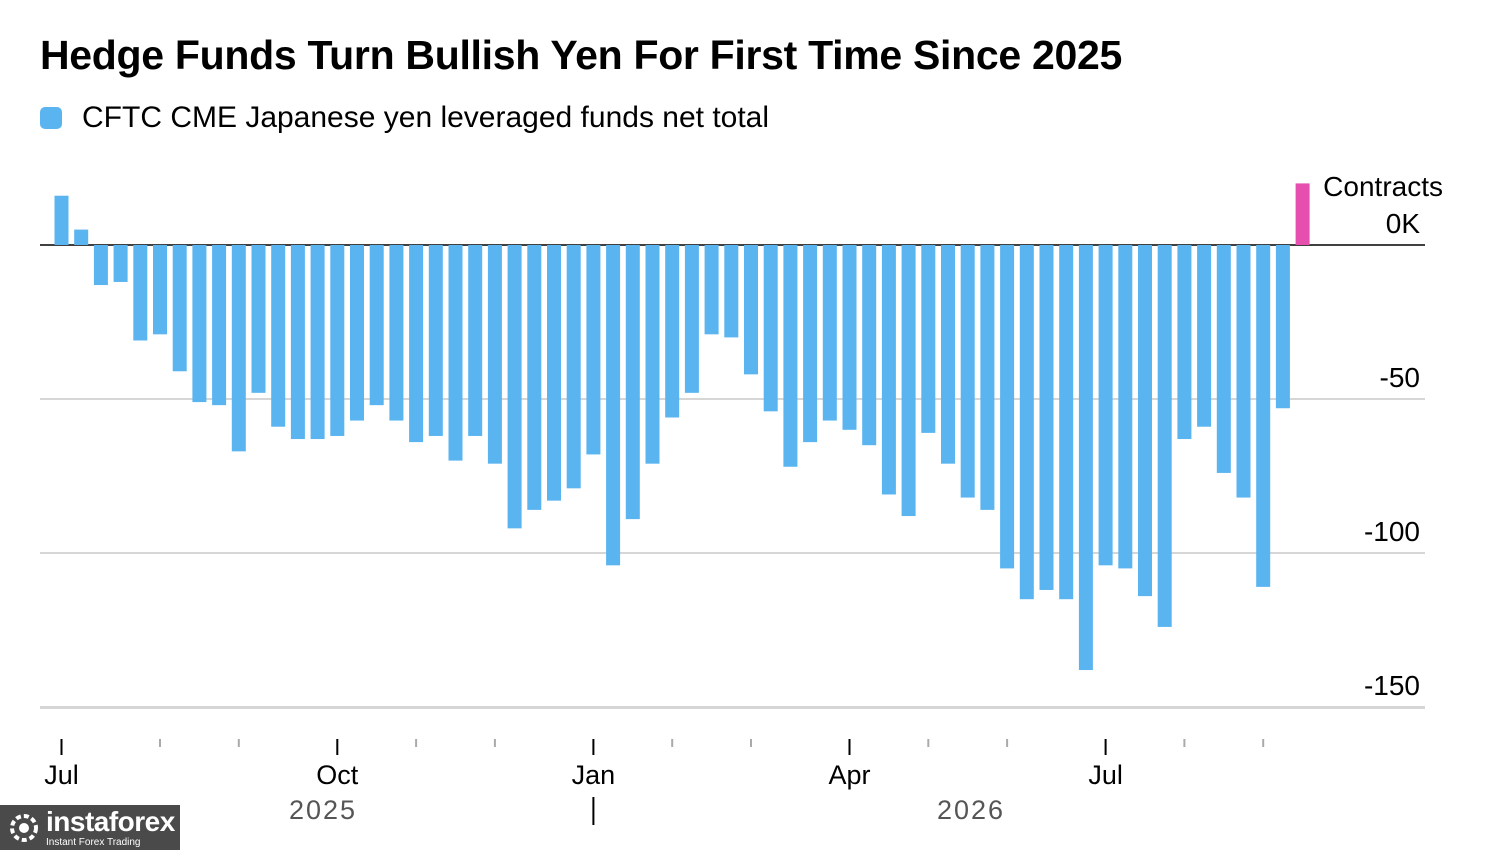  I want to click on bar-latest, so click(1302, 214).